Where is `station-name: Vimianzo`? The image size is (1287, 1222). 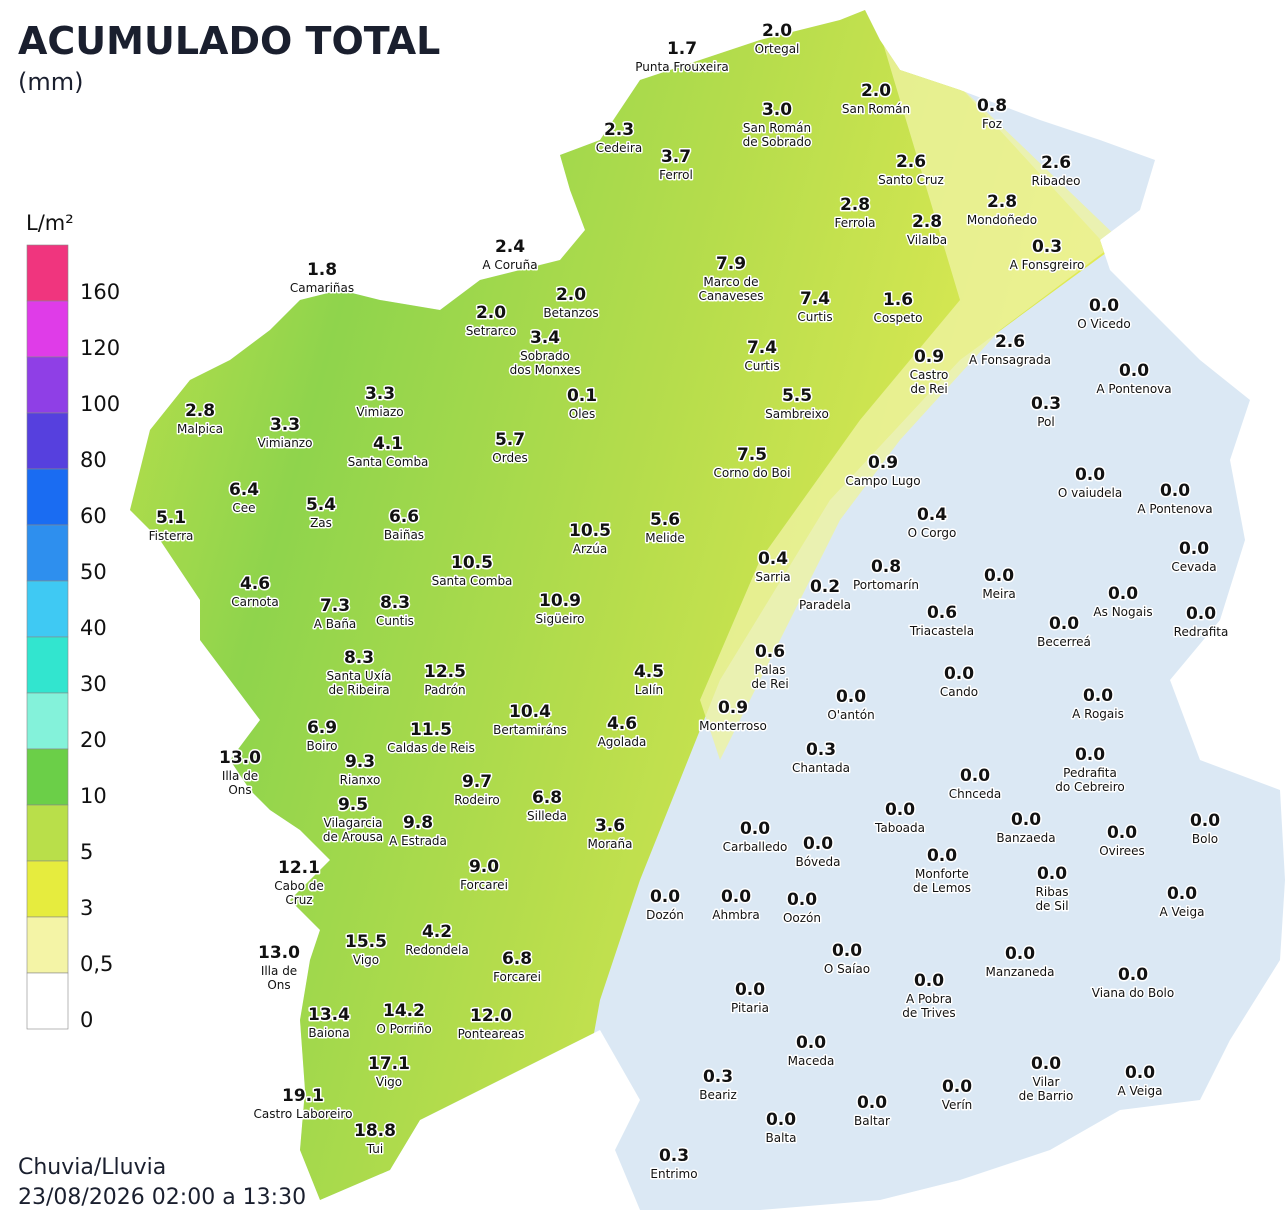
station-name: Vimianzo is located at coordinates (285, 443).